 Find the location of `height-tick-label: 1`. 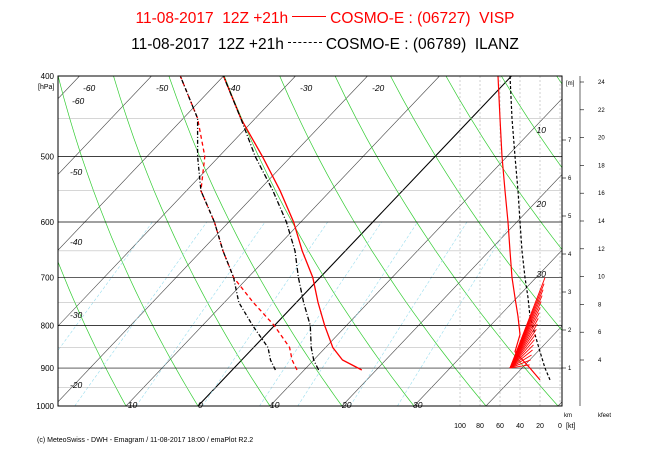

height-tick-label: 1 is located at coordinates (570, 369).